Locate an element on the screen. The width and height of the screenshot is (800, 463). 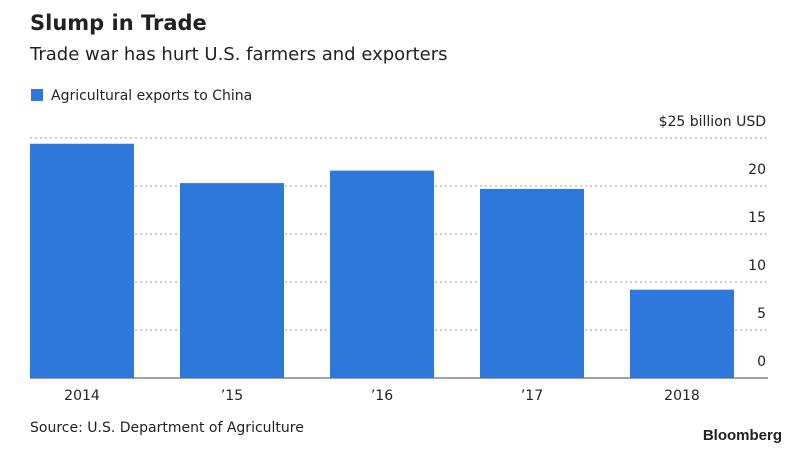
y-tick-label: $25 billion USD is located at coordinates (712, 122).